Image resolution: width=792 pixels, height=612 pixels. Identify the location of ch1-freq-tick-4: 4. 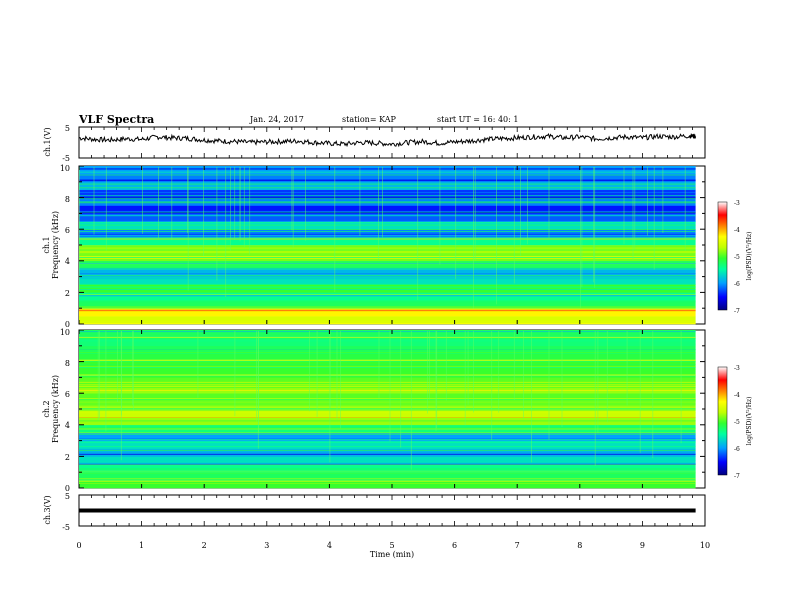
(67, 261).